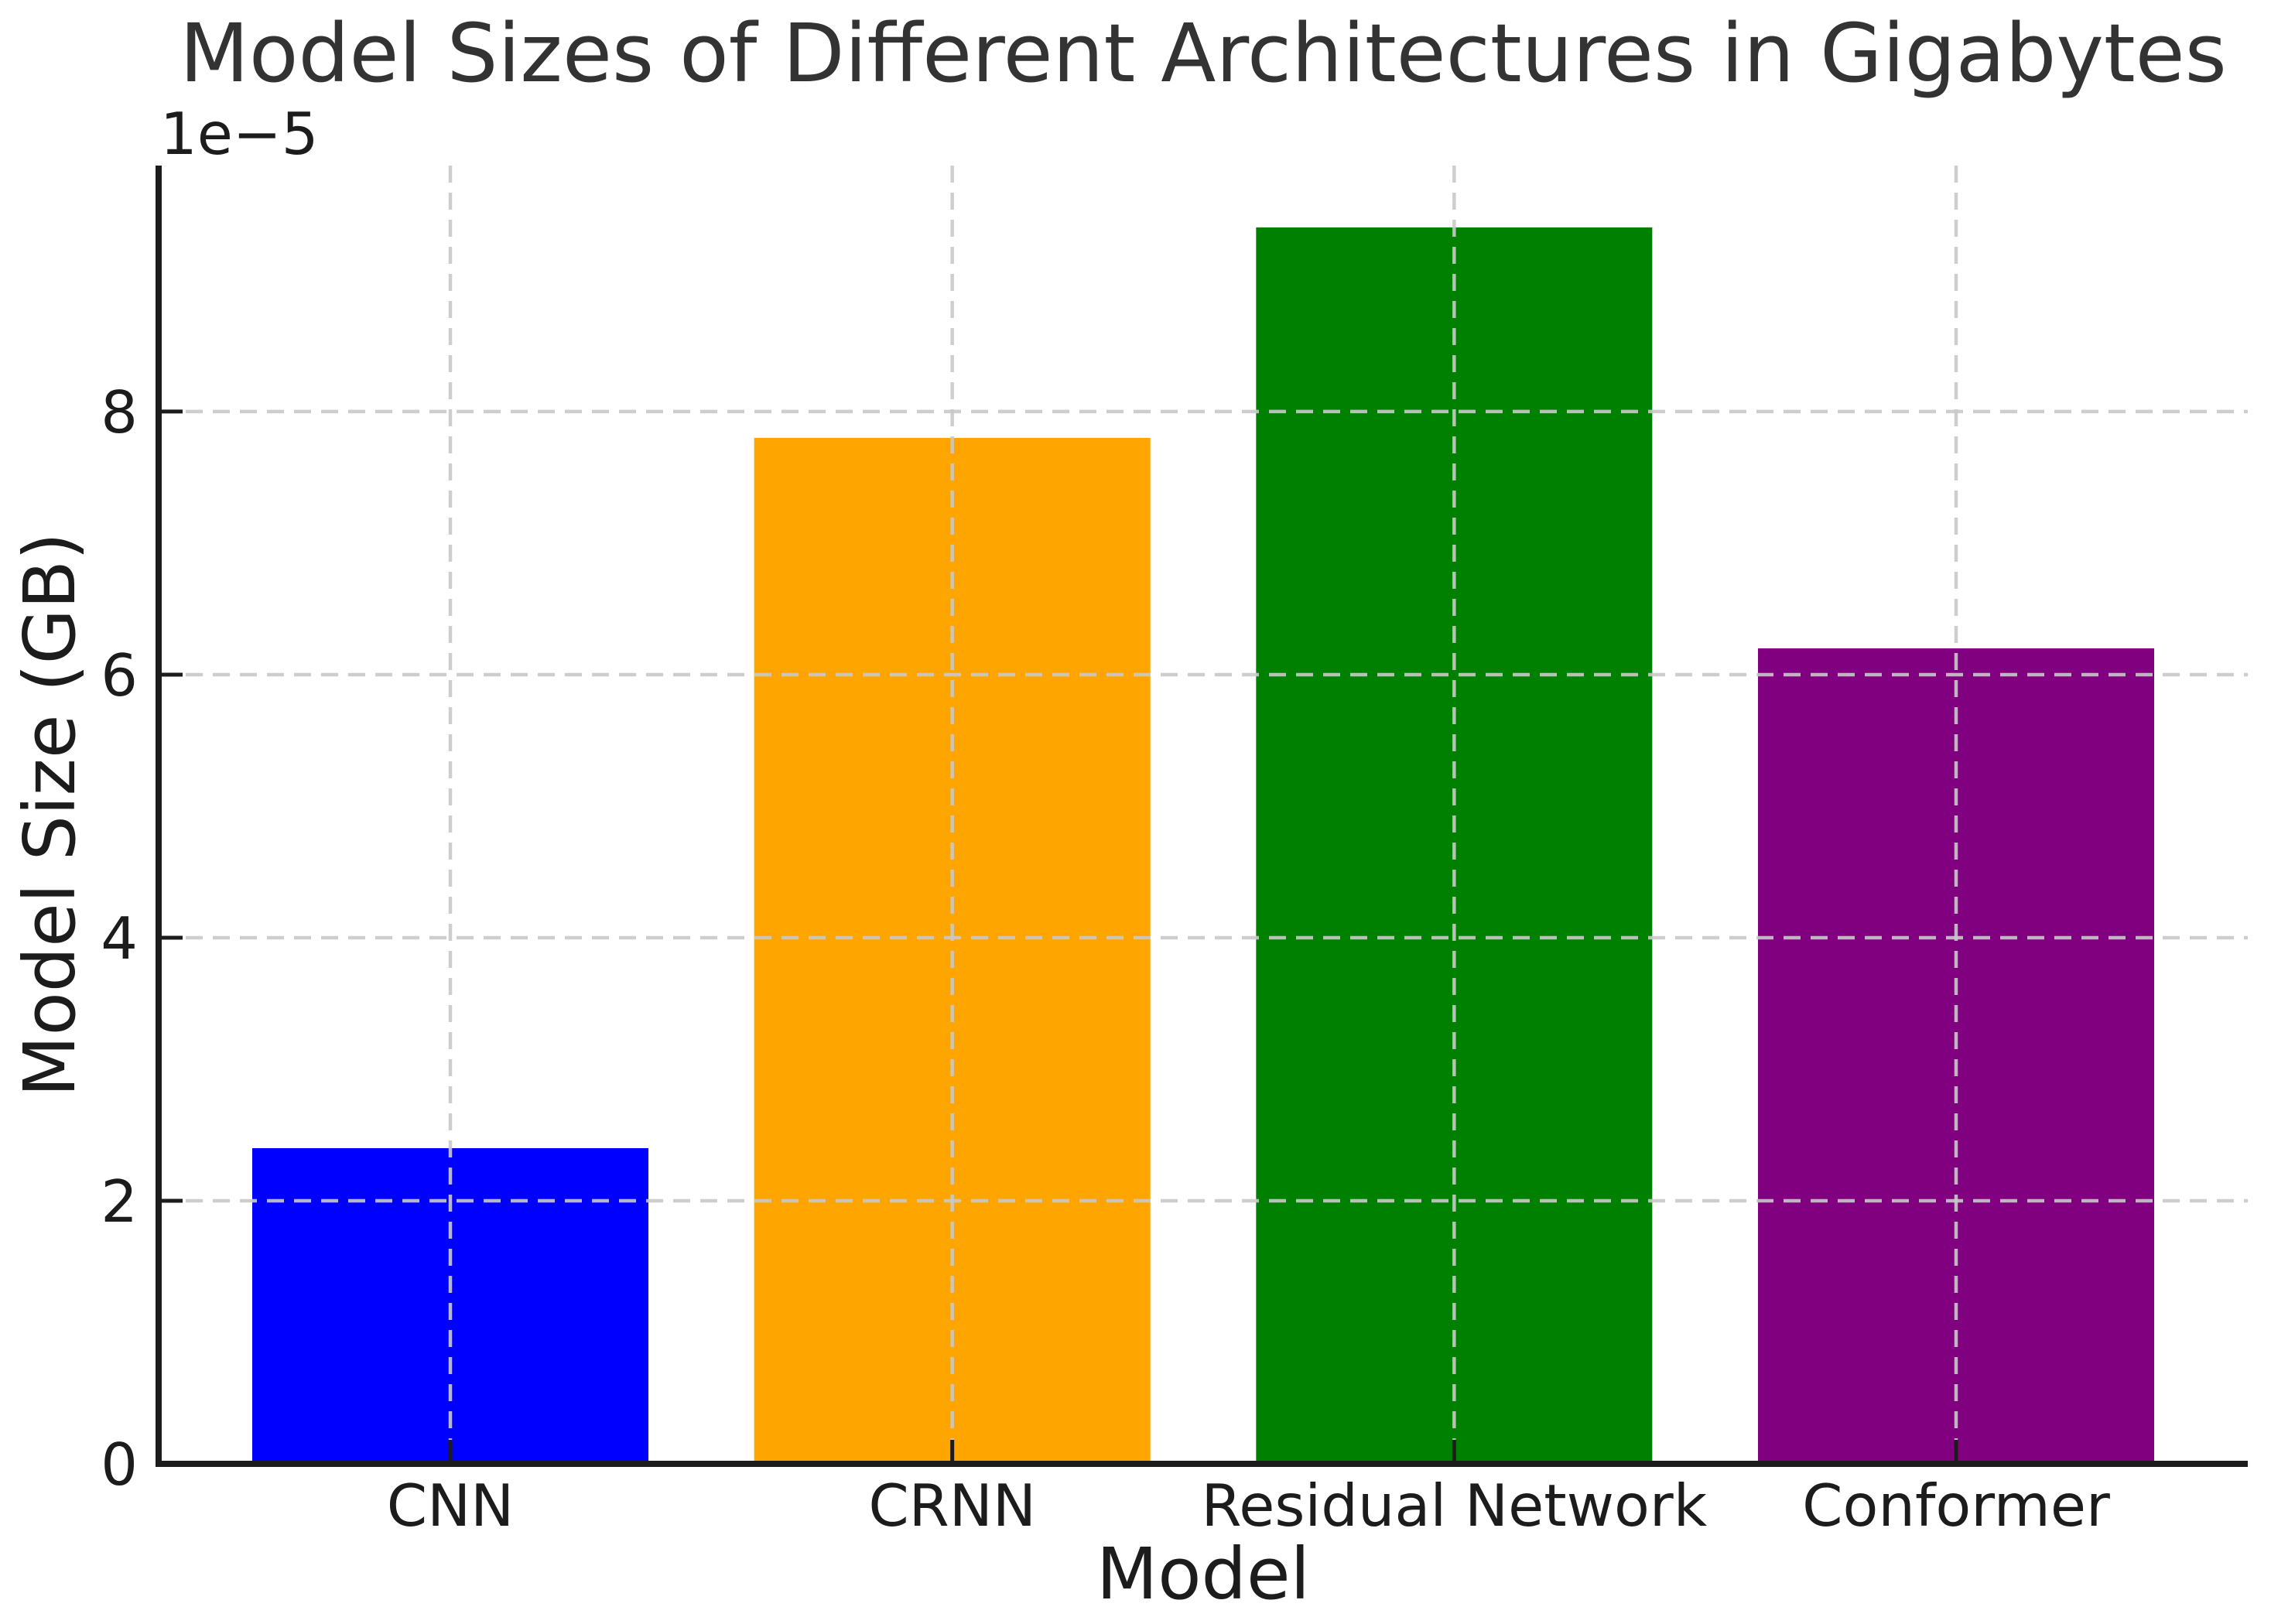  Describe the element at coordinates (1203, 1574) in the screenshot. I see `x-axis-label: Model` at that location.